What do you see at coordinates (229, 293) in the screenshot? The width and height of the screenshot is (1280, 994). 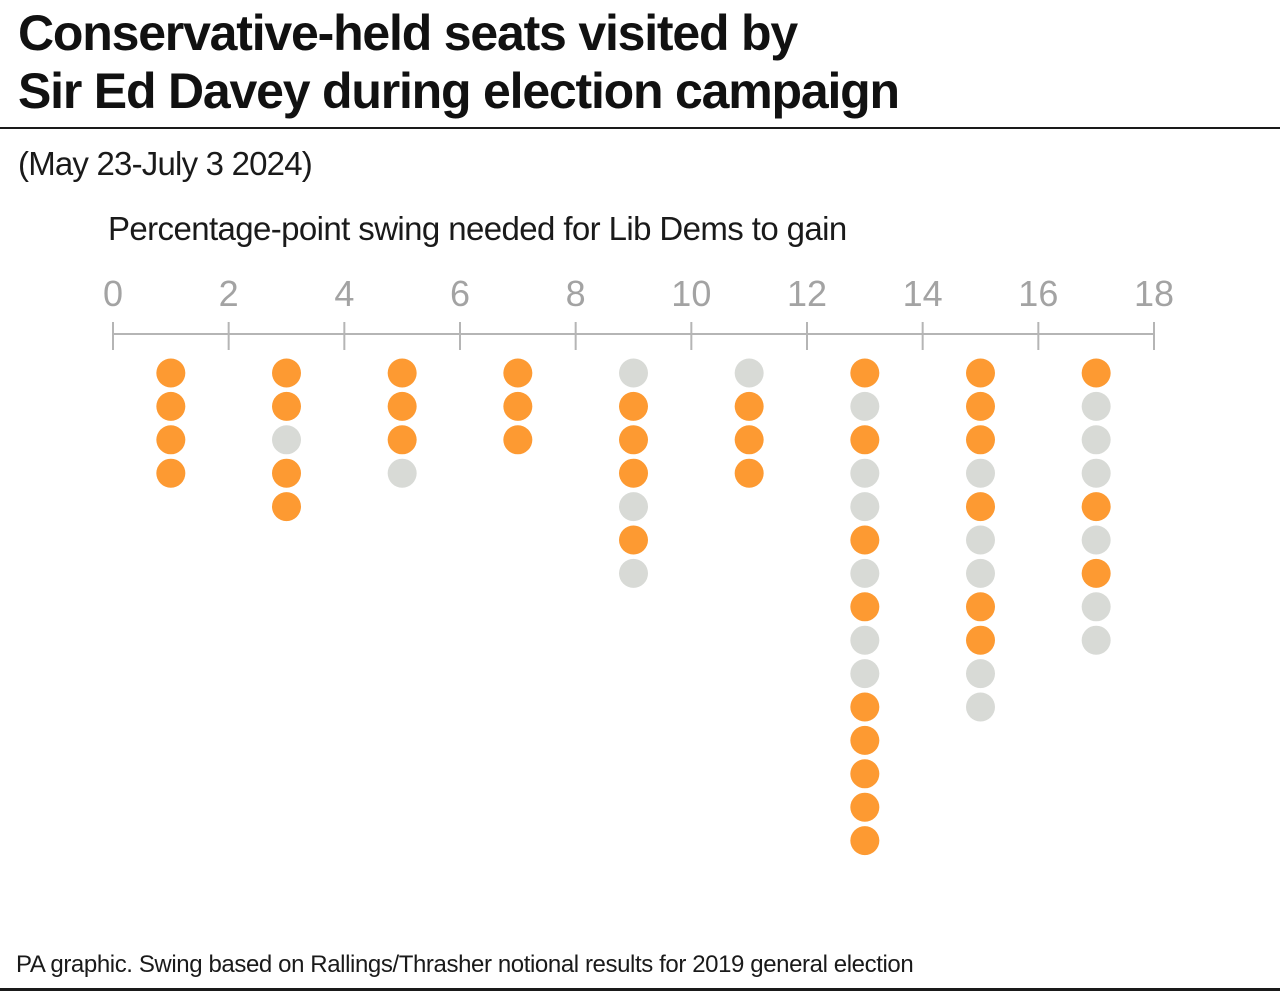 I see `x-tick-label: 2` at bounding box center [229, 293].